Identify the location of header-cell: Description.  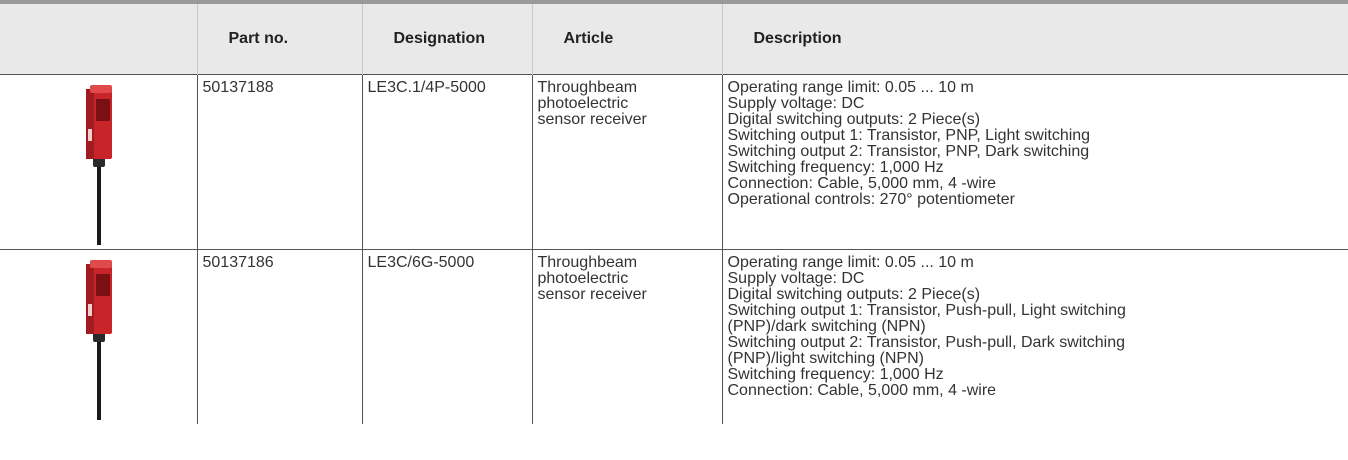
(1034, 38).